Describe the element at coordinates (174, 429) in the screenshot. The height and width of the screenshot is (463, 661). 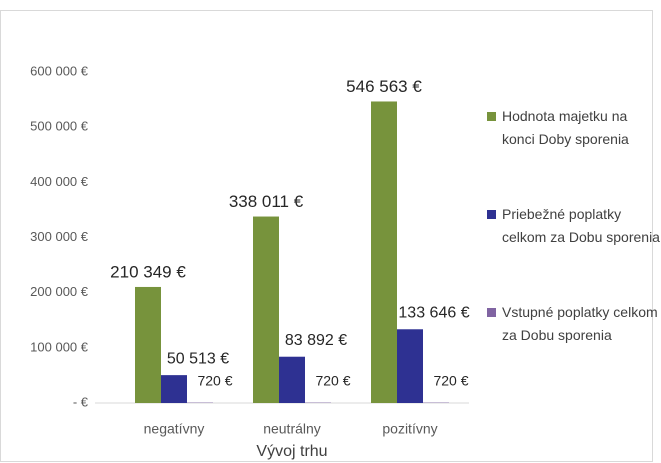
I see `x-tick-label: negatívny` at that location.